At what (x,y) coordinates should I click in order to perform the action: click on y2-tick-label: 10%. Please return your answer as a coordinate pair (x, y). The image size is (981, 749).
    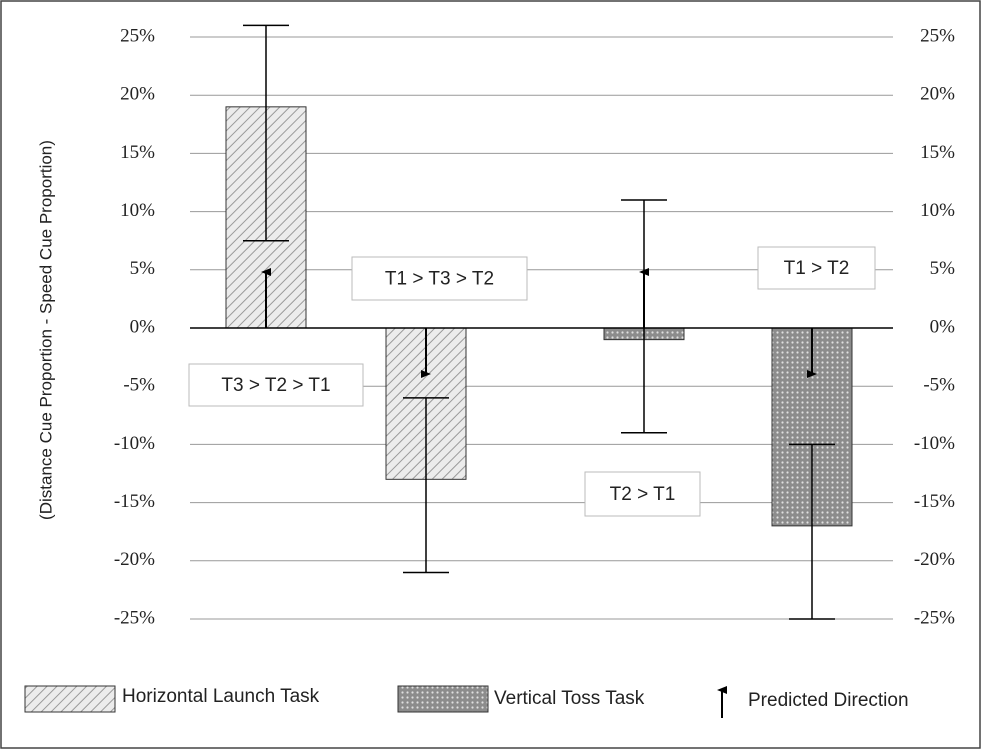
    Looking at the image, I should click on (937, 210).